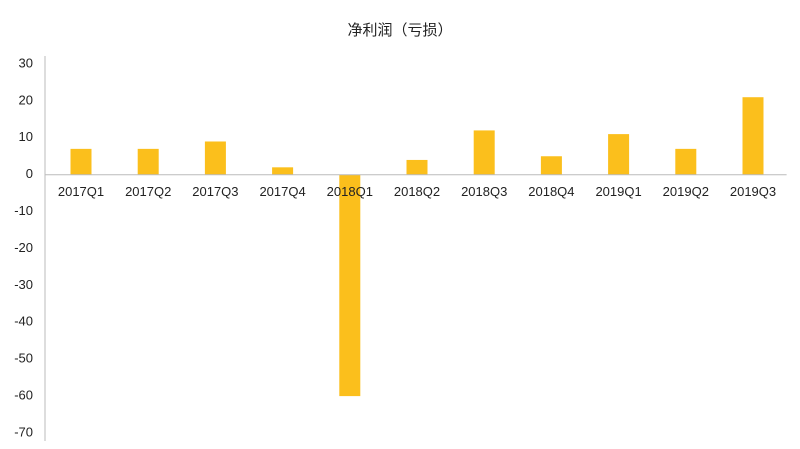  I want to click on y-tick-label: -10, so click(23, 210).